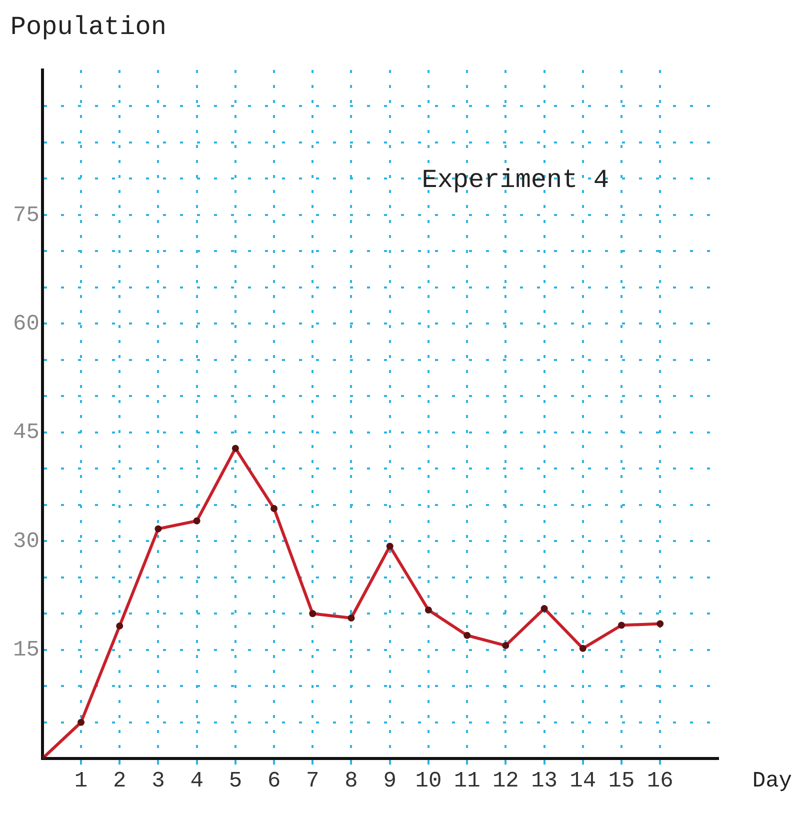 This screenshot has height=827, width=798. I want to click on y-tick-label: 45, so click(26, 433).